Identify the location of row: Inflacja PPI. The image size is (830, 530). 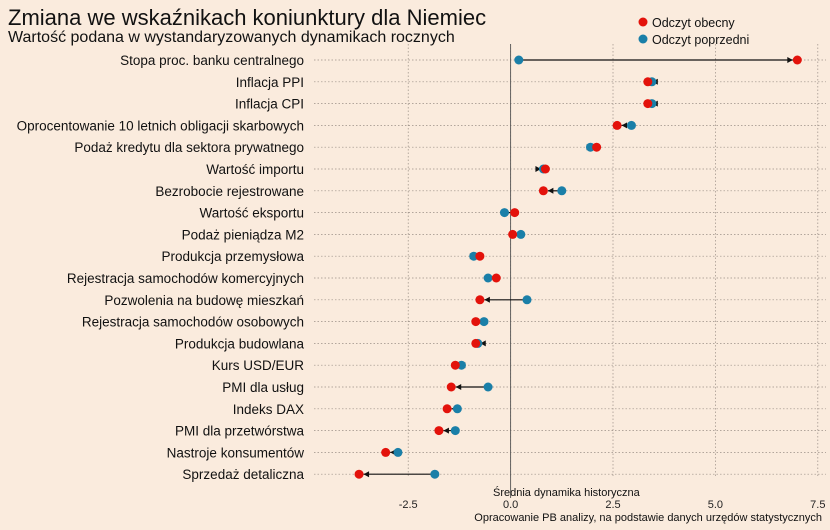
(447, 82).